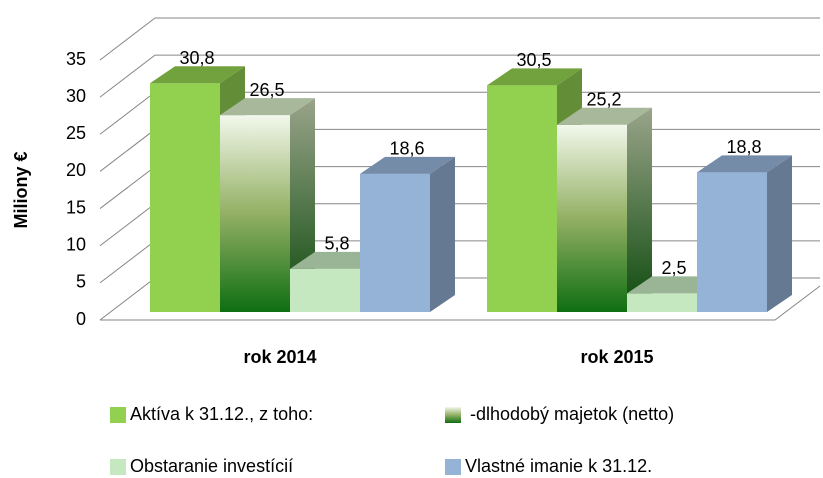  I want to click on y-tick-label: 35, so click(76, 59).